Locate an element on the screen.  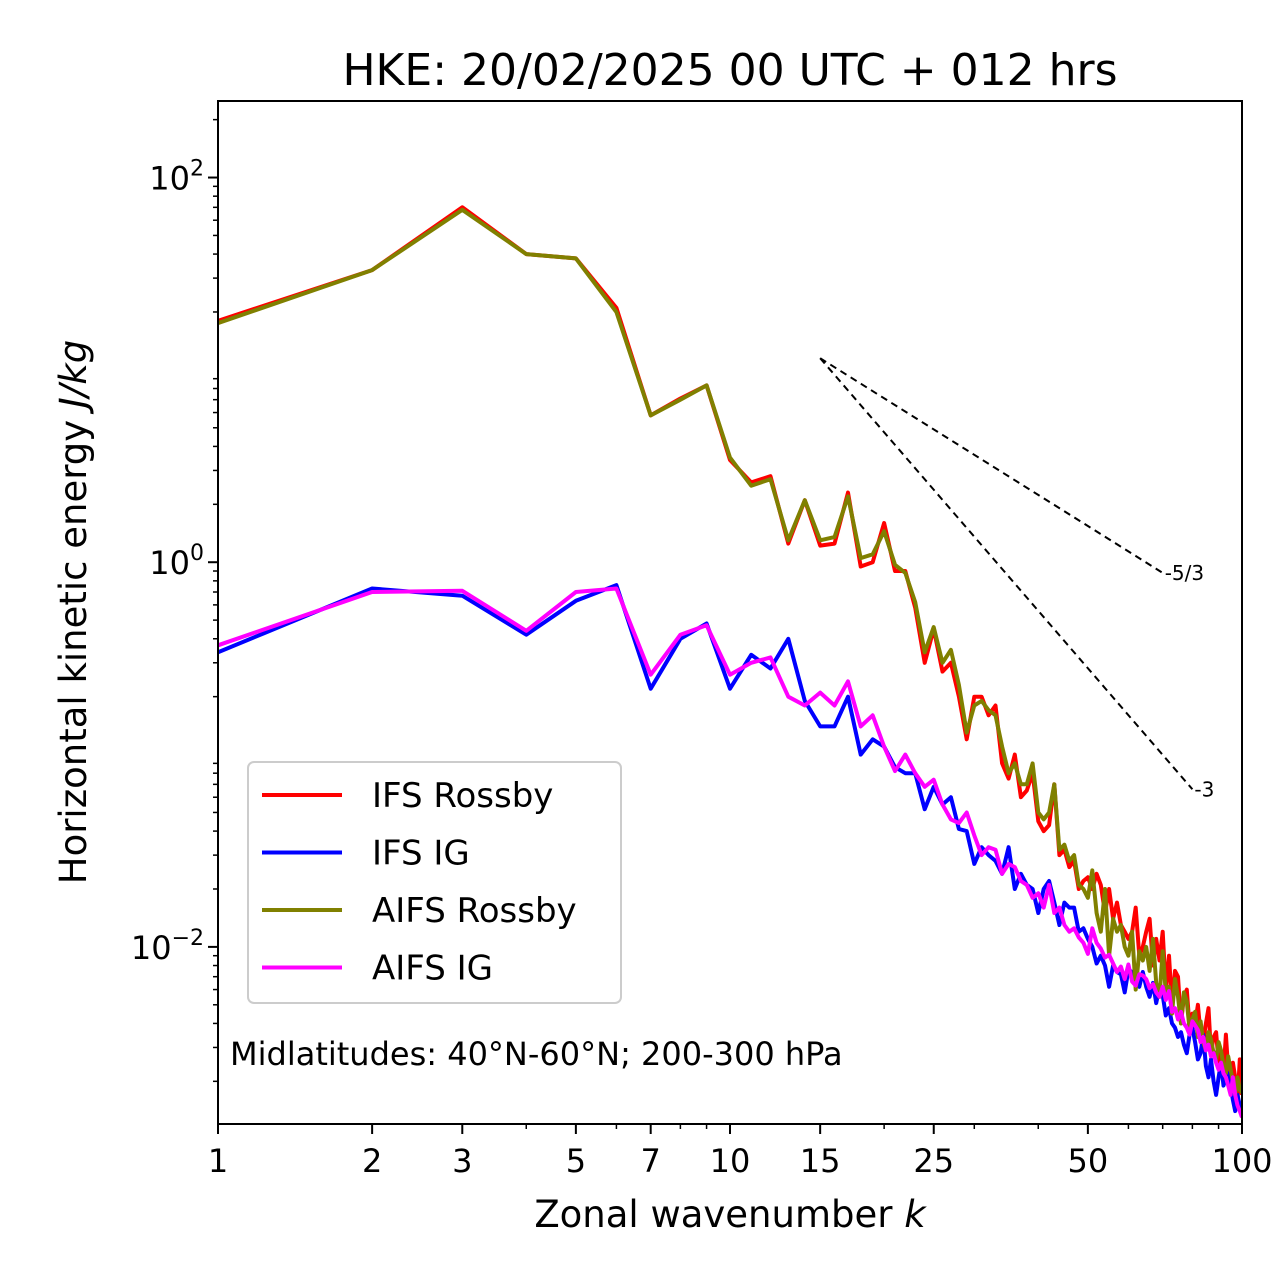
legend-label-ifs-ig: IFS IG is located at coordinates (421, 854).